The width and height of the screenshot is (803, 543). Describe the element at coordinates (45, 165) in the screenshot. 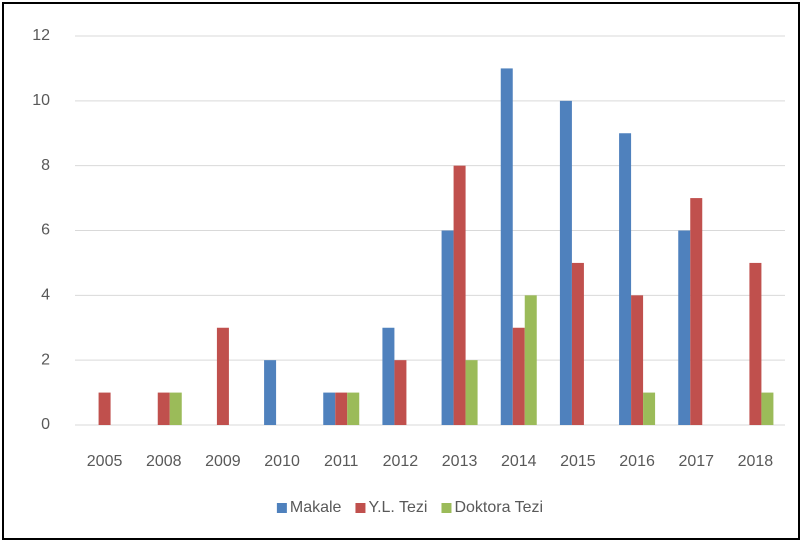

I see `y-tick-label: 8` at that location.